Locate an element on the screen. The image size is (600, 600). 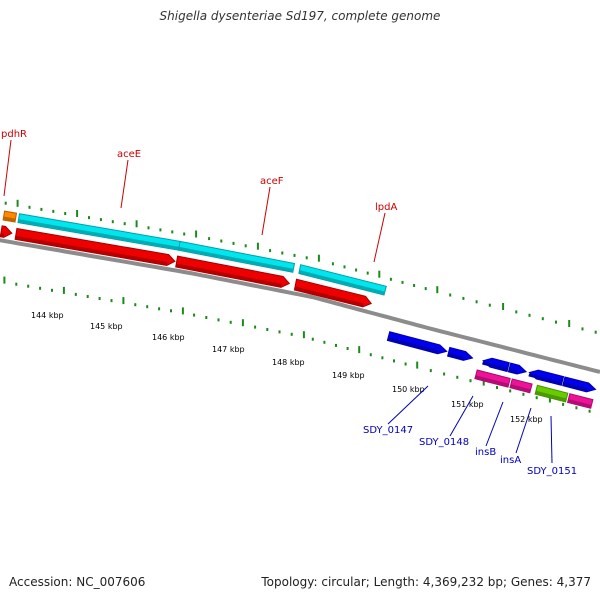
gene-SDY_0148-shade is located at coordinates (495, 366).